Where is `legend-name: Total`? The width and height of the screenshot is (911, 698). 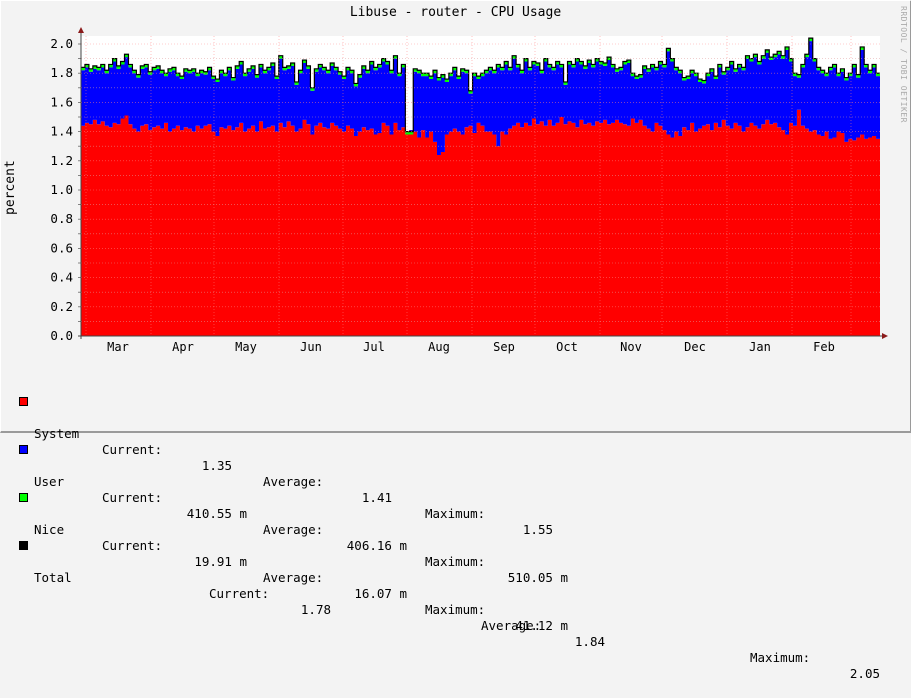 legend-name: Total is located at coordinates (53, 577).